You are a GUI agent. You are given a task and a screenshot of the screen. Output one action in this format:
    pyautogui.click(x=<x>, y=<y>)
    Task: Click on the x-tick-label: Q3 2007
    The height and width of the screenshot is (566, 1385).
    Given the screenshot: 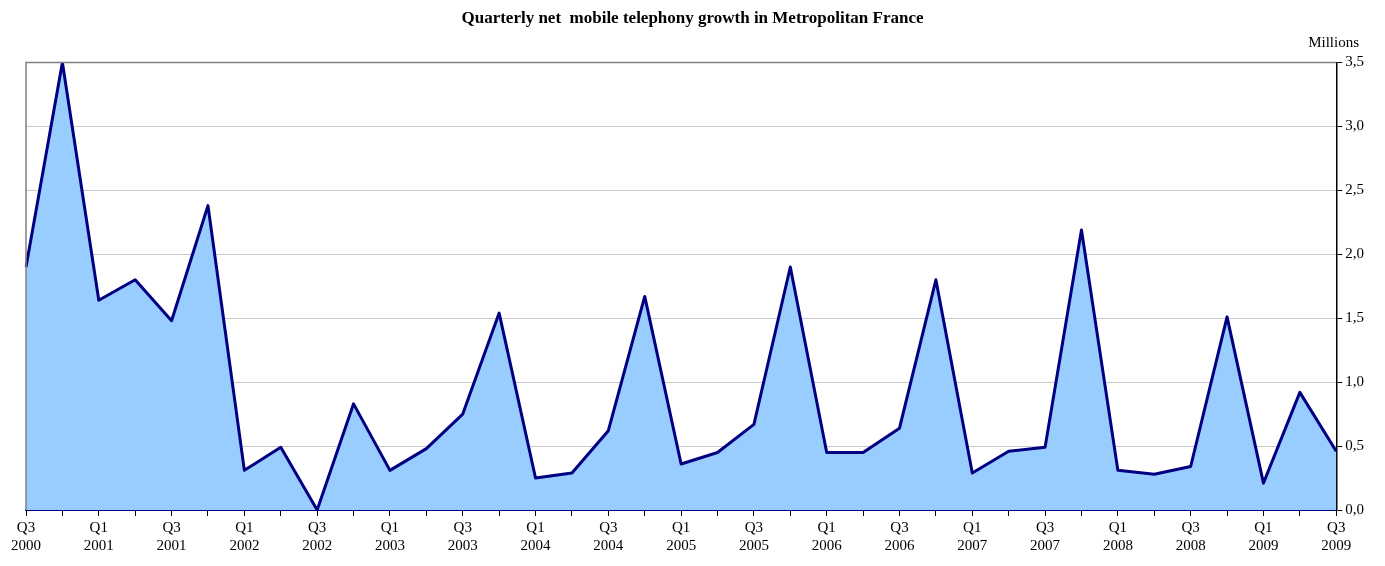 What is the action you would take?
    pyautogui.click(x=1045, y=535)
    